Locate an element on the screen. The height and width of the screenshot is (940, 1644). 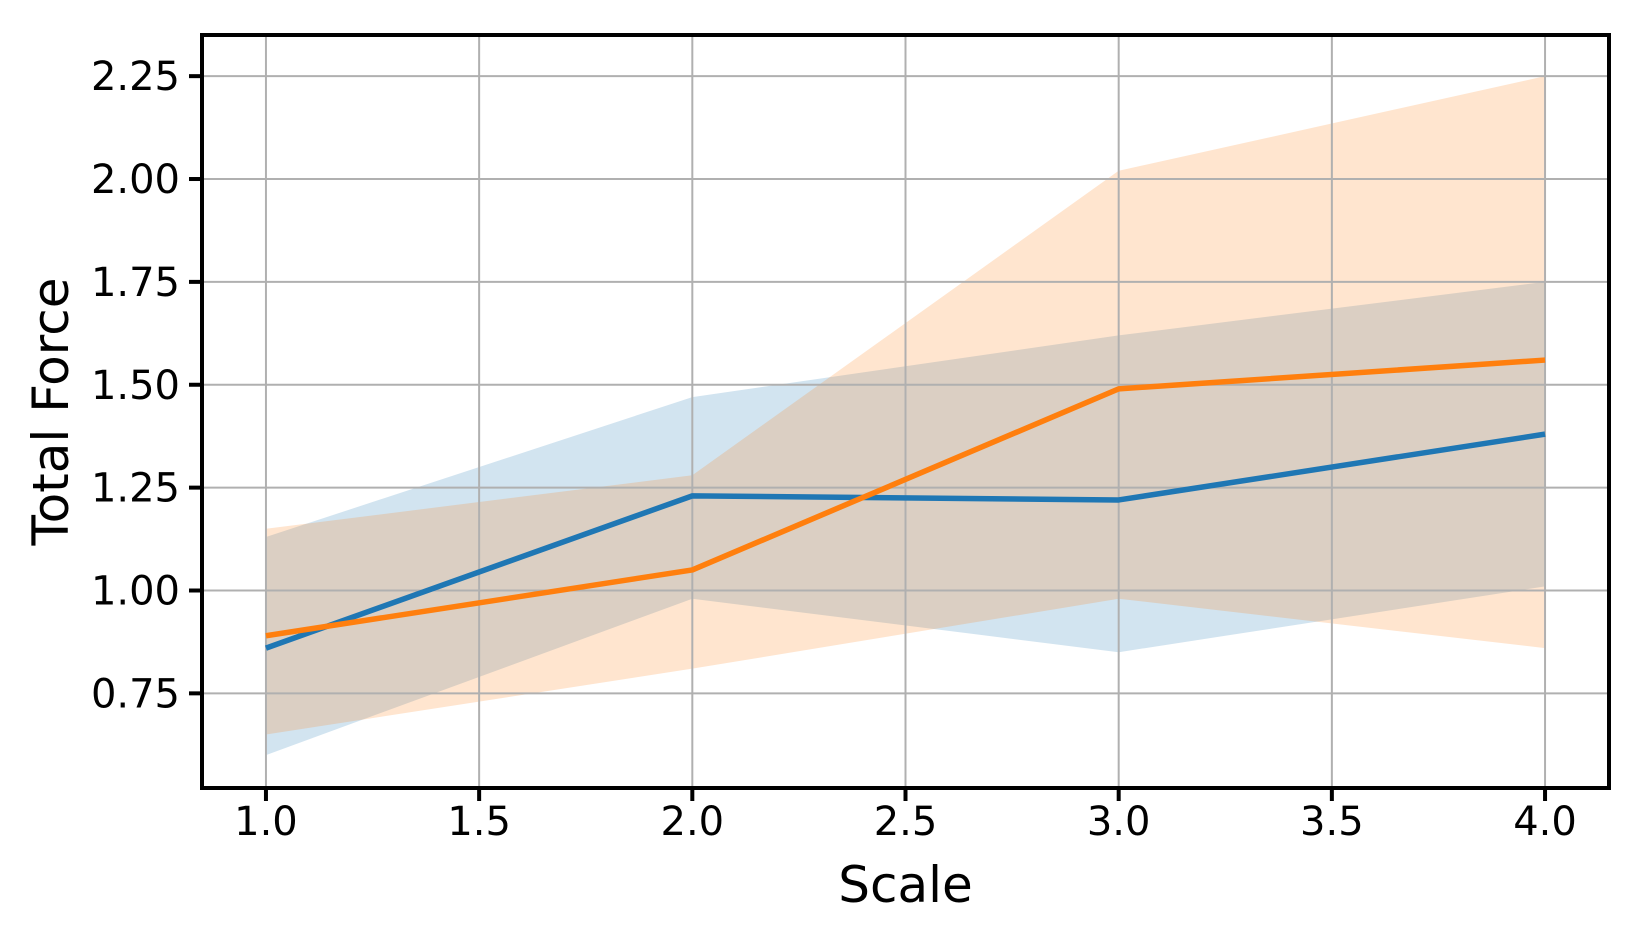
y-tick-label: 1.00 is located at coordinates (135, 591).